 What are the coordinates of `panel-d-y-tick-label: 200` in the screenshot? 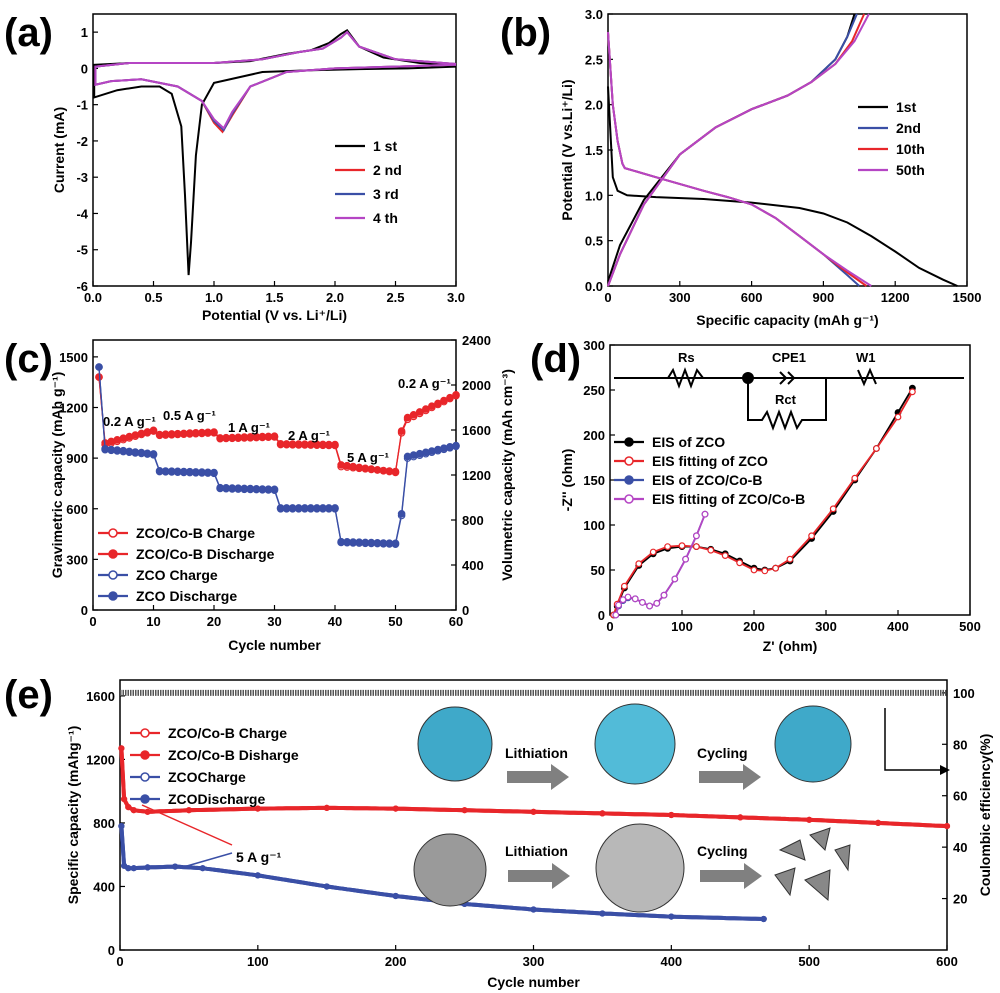 It's located at (594, 435).